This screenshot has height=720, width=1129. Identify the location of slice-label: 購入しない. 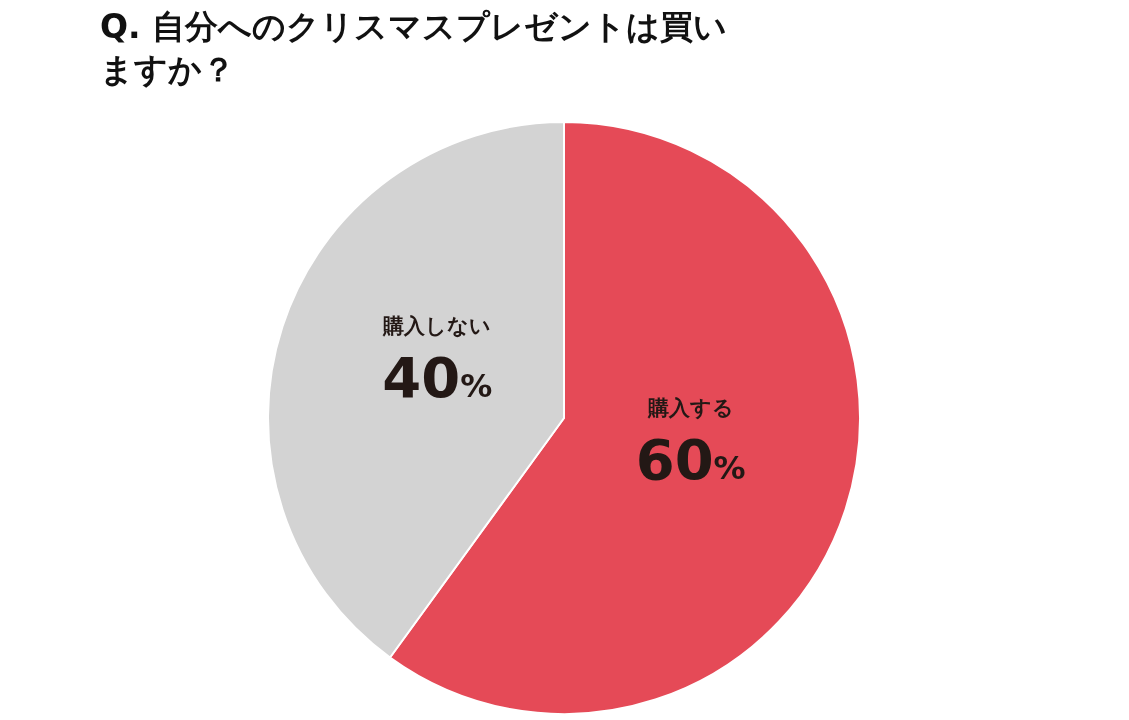
(437, 325).